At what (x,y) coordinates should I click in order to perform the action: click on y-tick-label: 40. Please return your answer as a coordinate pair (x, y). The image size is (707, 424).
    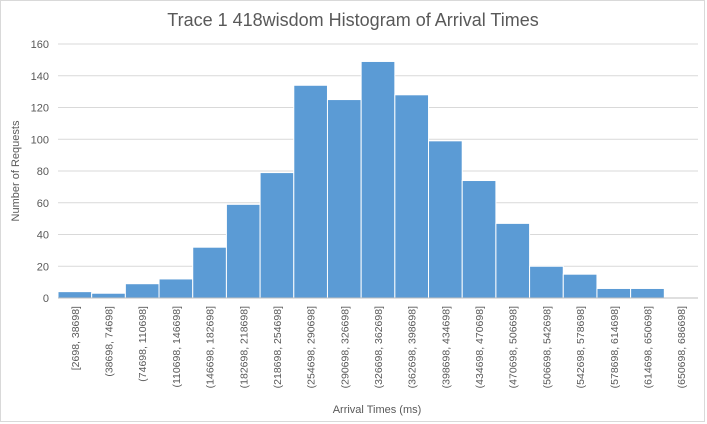
    Looking at the image, I should click on (43, 236).